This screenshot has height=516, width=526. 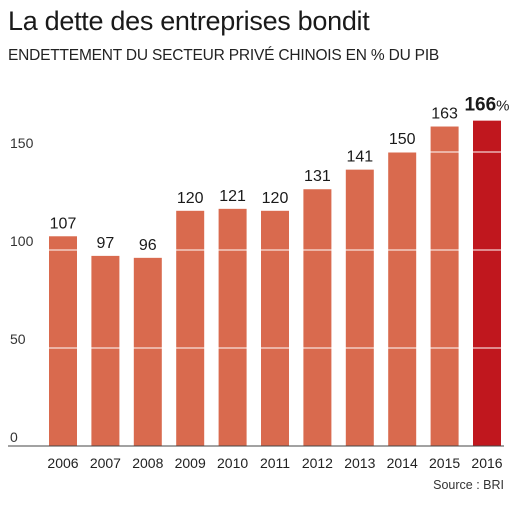 I want to click on bar-2006, so click(x=63, y=341).